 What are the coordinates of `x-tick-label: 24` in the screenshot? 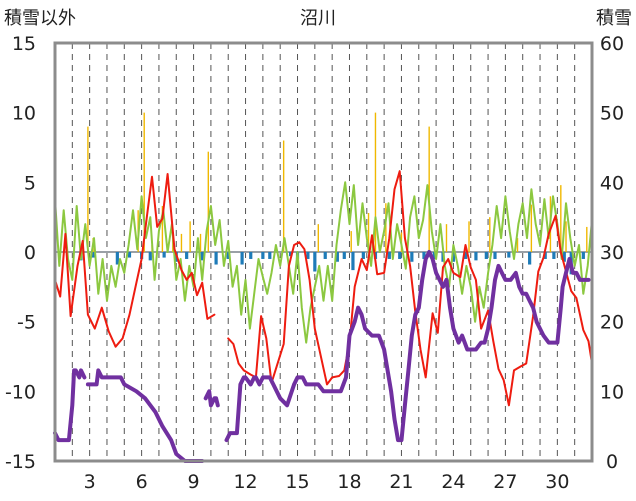 It's located at (453, 482).